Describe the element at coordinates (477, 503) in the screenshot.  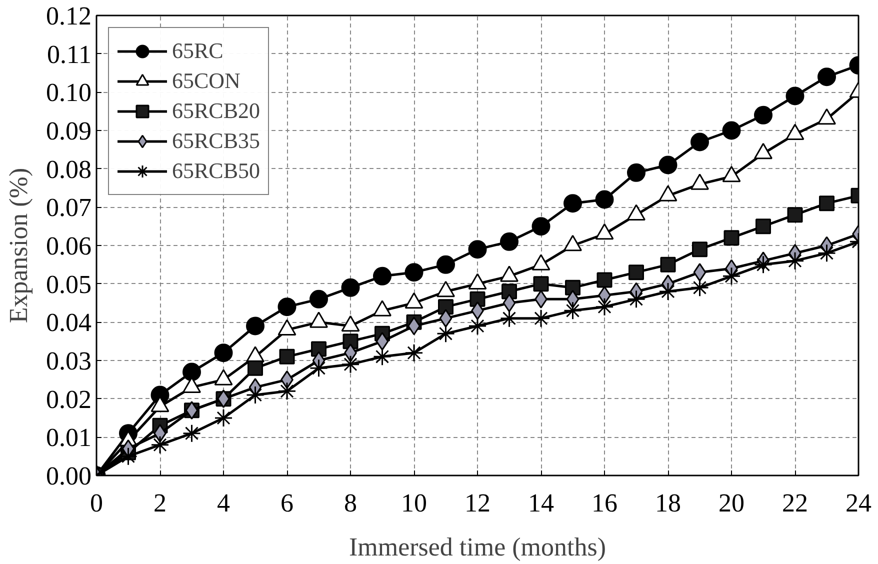
I see `x-tick-label: 12` at that location.